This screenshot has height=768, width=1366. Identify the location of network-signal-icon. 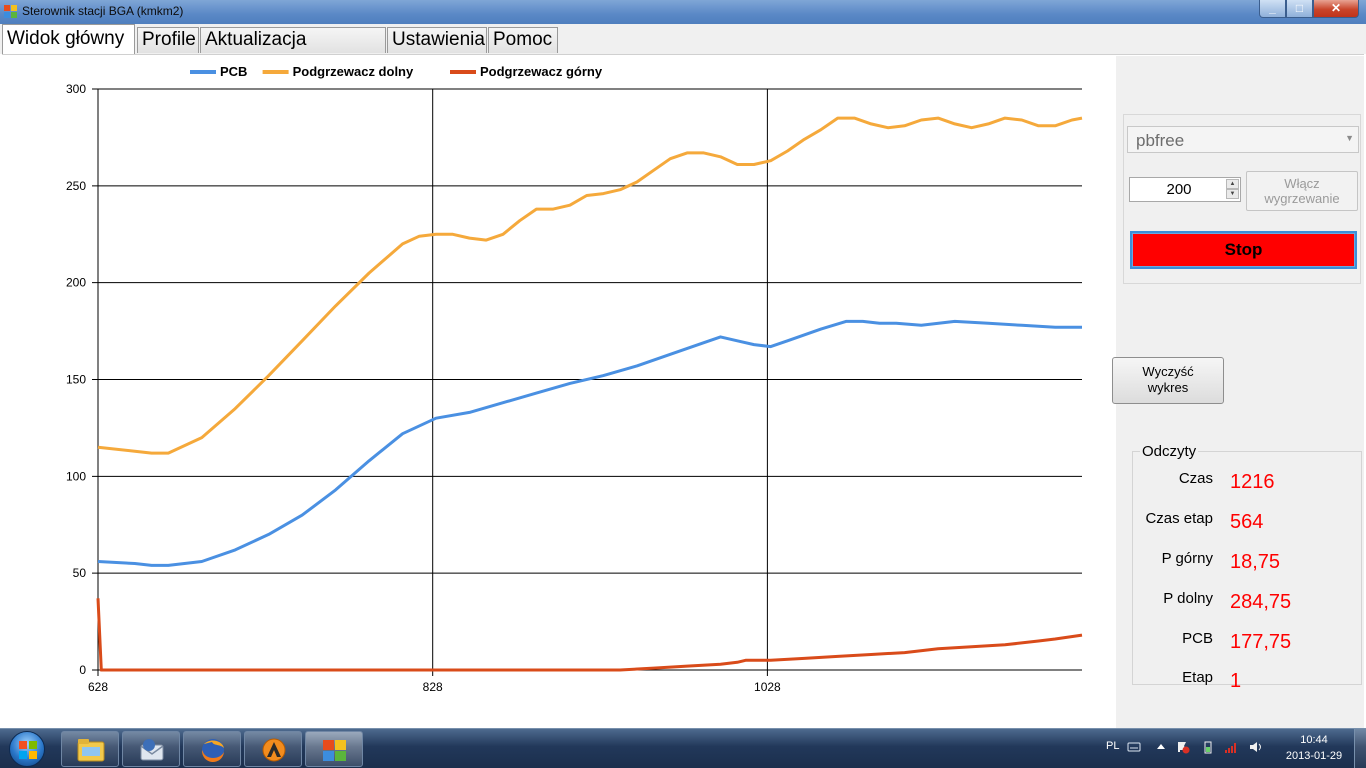
(1231, 747).